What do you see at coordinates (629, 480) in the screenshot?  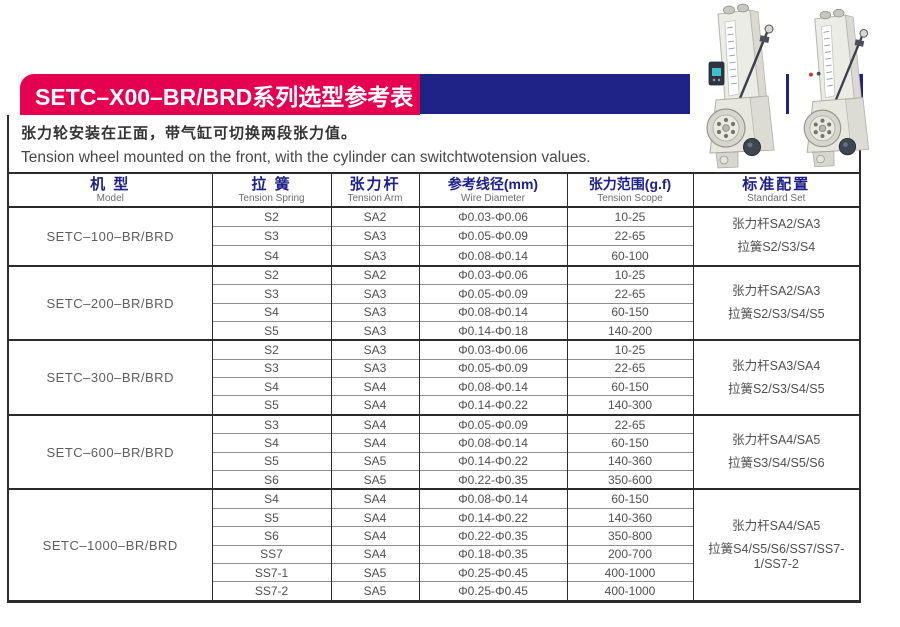 I see `tension-scope-cell: 350-600` at bounding box center [629, 480].